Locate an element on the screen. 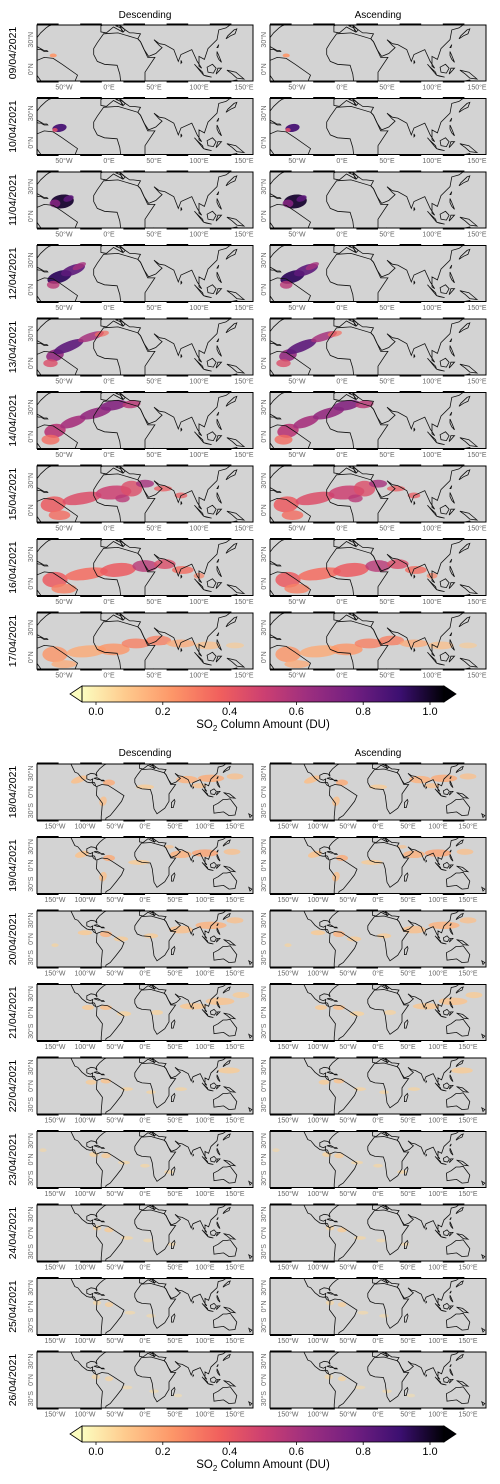 This screenshot has width=500, height=1484. coastline-eurasia is located at coordinates (416, 778).